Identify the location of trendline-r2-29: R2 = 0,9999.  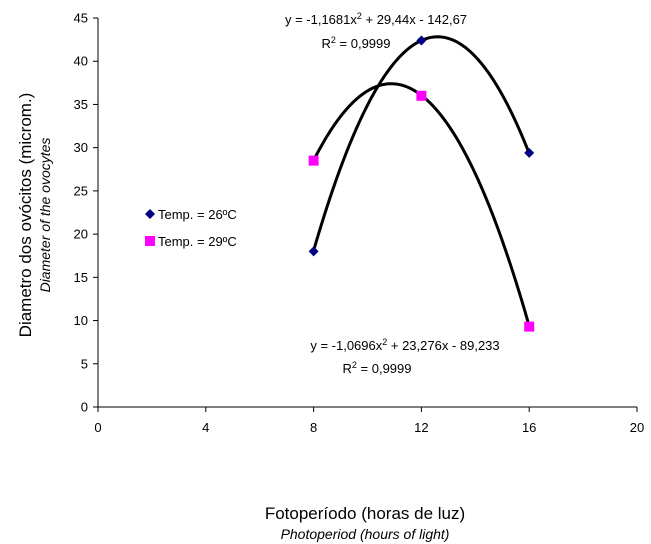
(377, 368).